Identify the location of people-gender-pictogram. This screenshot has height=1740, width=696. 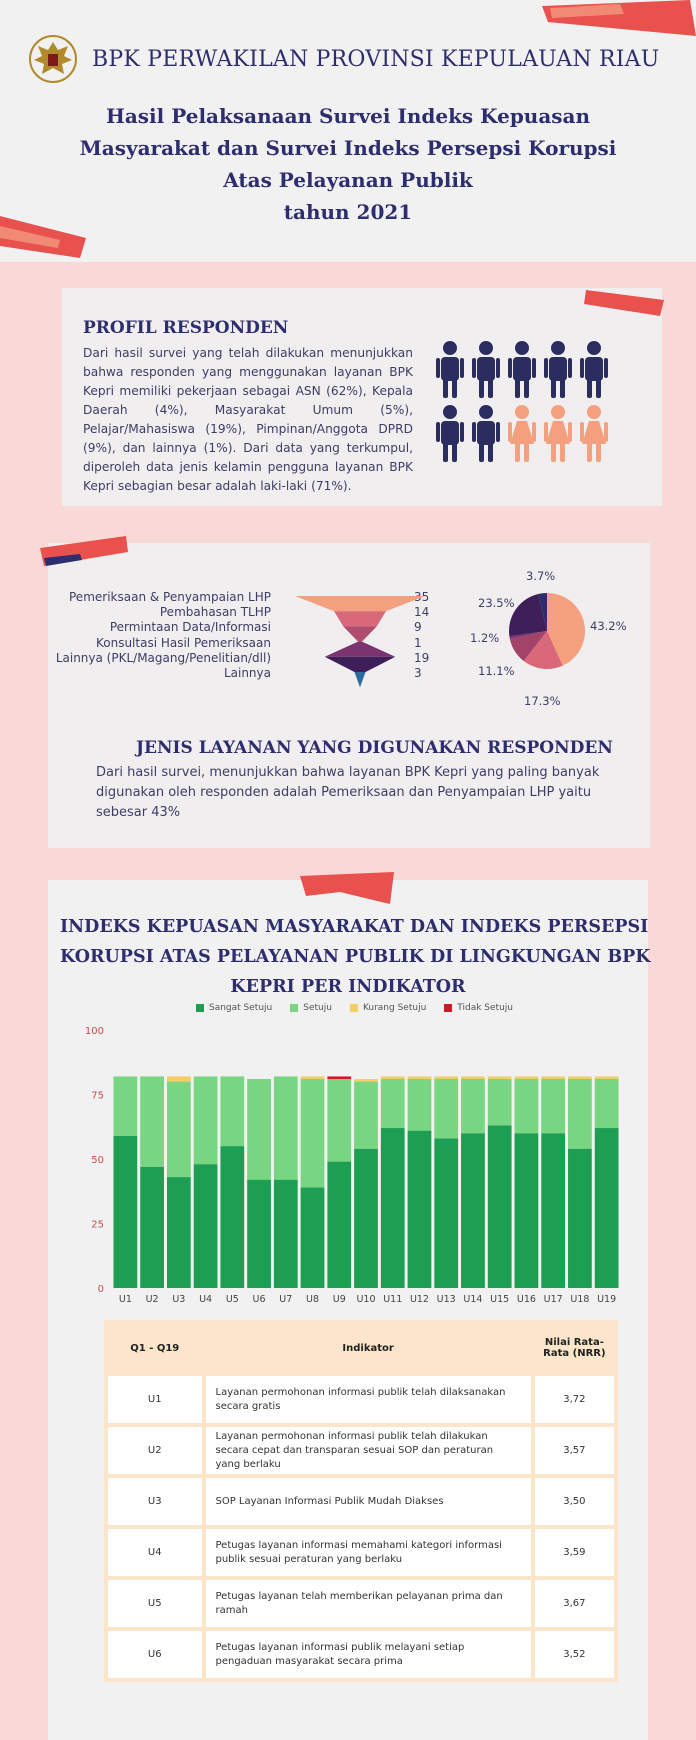
(522, 401).